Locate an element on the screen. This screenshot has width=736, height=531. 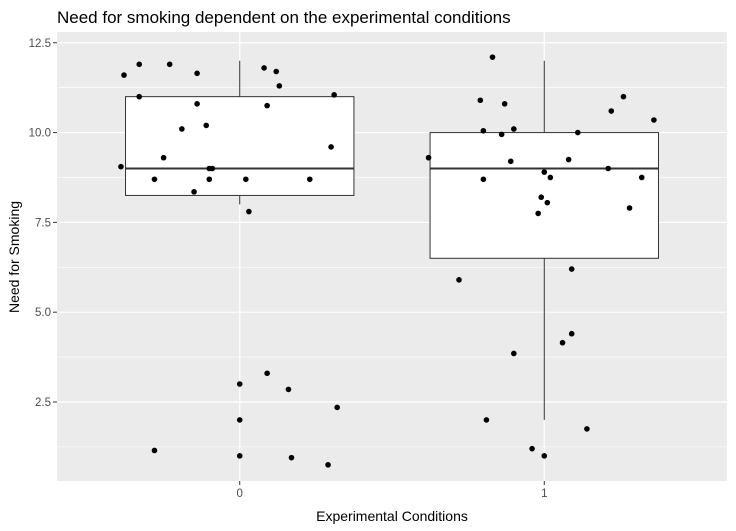
boxplot is located at coordinates (240, 132).